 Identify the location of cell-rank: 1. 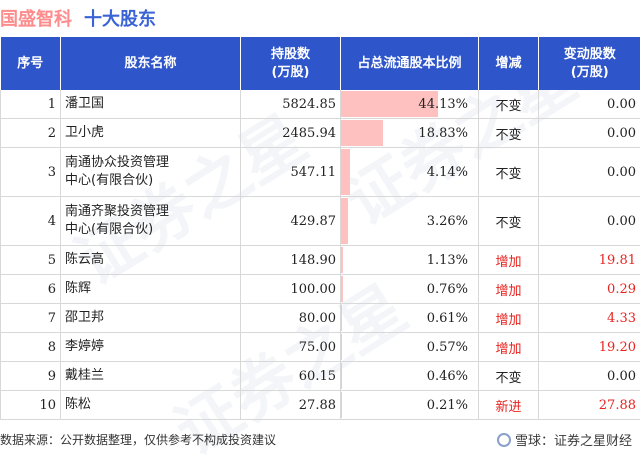
(31, 104).